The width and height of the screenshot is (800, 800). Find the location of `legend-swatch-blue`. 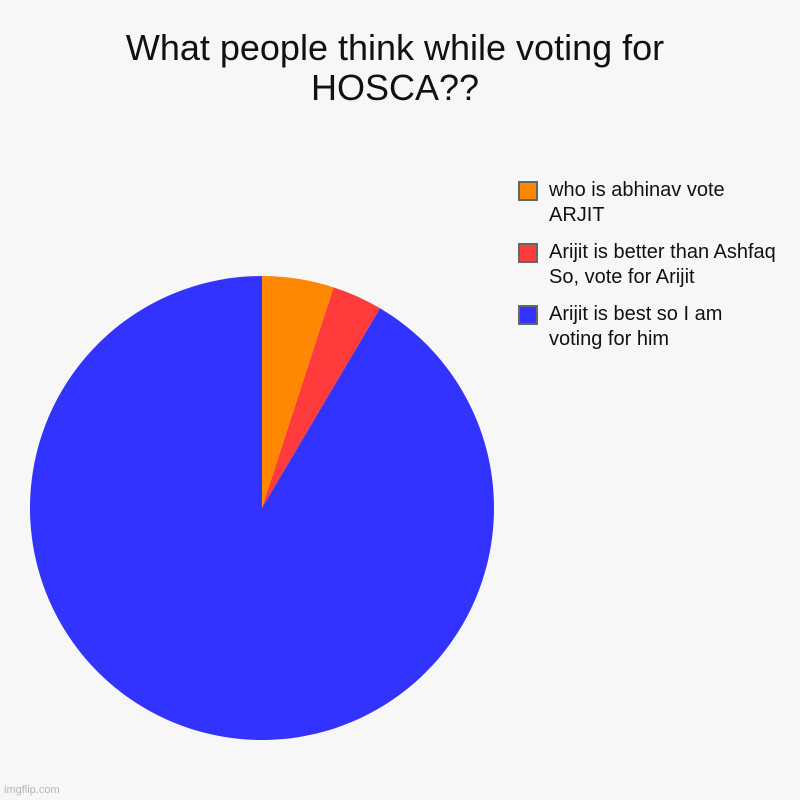

legend-swatch-blue is located at coordinates (528, 315).